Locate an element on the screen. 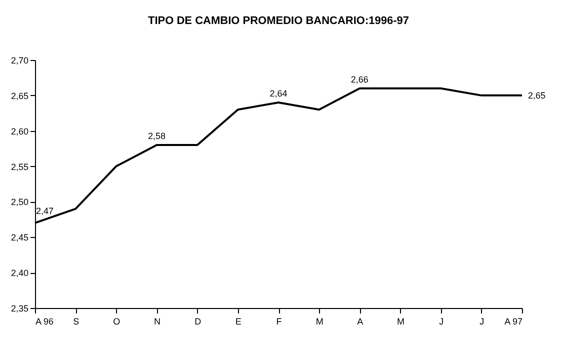 The image size is (569, 346). y-tick-label: 2,55 is located at coordinates (19, 167).